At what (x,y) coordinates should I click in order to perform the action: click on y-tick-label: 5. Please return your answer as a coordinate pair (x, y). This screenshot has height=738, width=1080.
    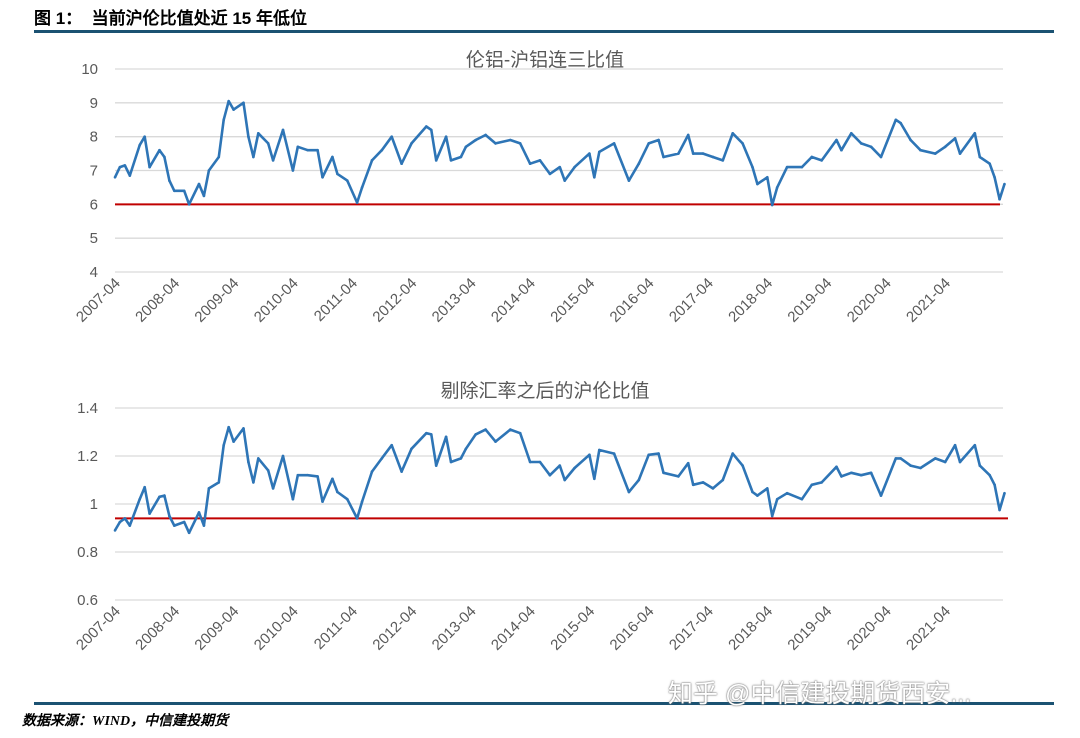
    Looking at the image, I should click on (94, 238).